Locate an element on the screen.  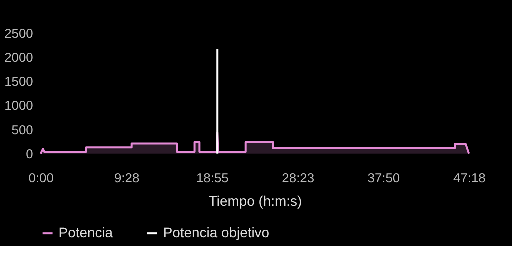
legend-label: Potencia objetivo is located at coordinates (216, 232).